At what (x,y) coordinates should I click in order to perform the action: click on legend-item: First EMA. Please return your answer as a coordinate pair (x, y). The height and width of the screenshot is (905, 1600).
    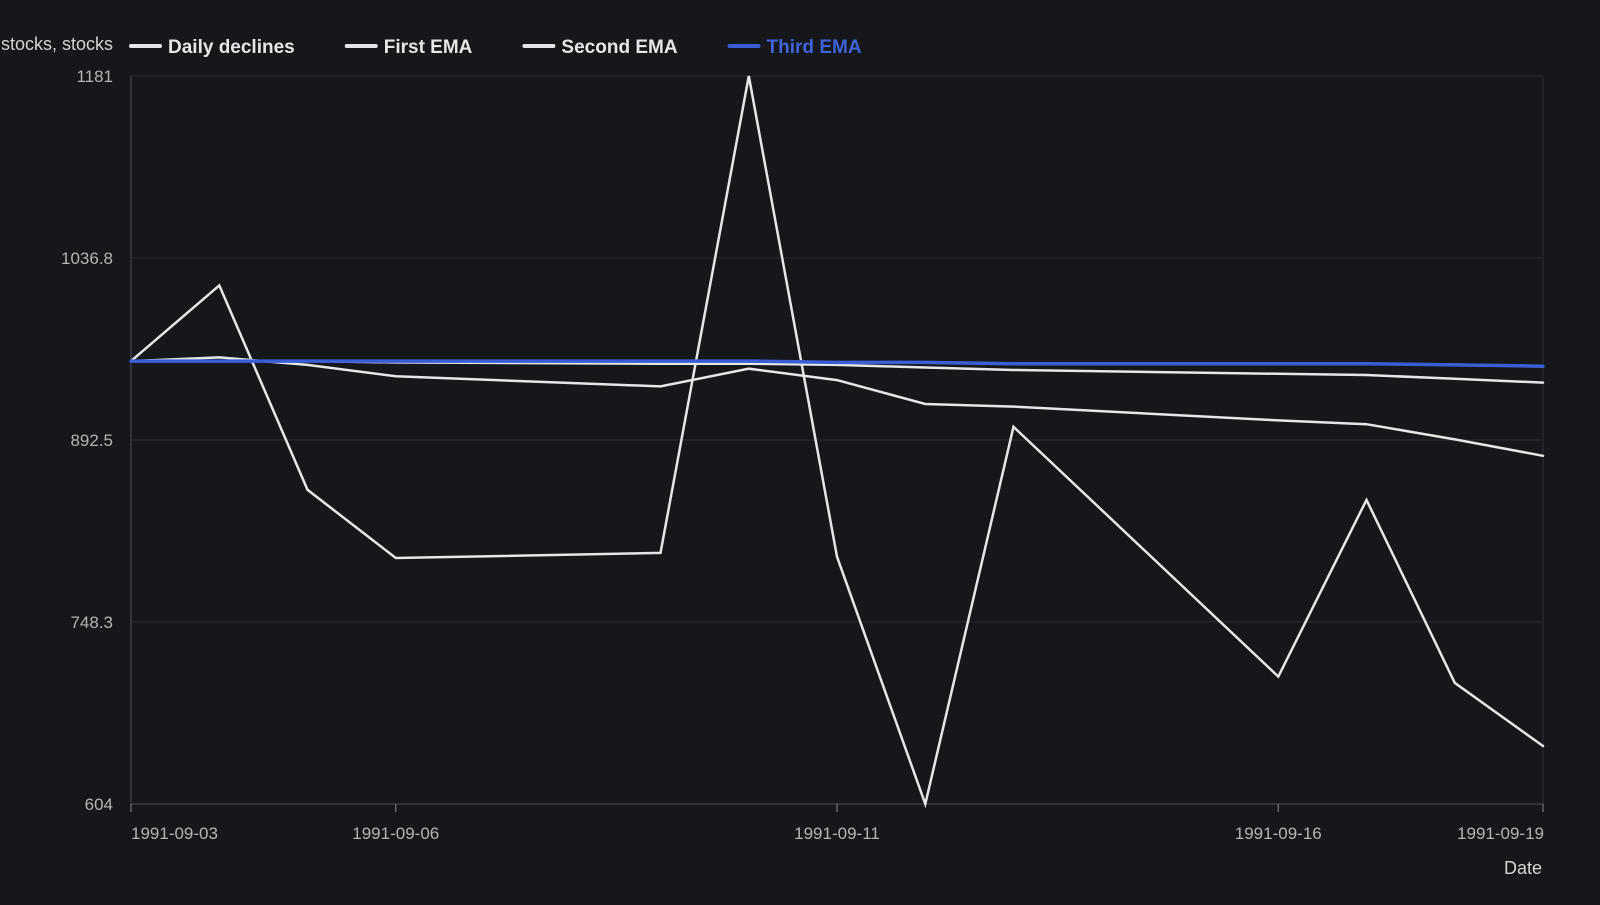
    Looking at the image, I should click on (408, 47).